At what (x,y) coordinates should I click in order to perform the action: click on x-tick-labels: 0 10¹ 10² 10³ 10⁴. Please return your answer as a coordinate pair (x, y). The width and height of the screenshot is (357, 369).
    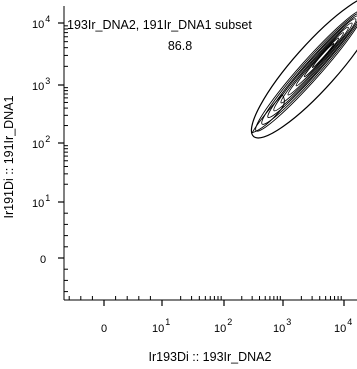
    Looking at the image, I should click on (226, 317).